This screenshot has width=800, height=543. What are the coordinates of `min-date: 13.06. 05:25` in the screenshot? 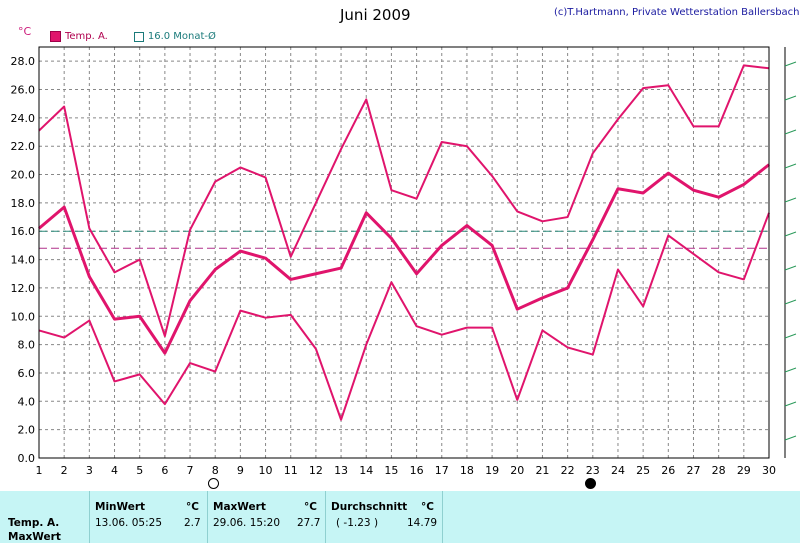 It's located at (128, 523).